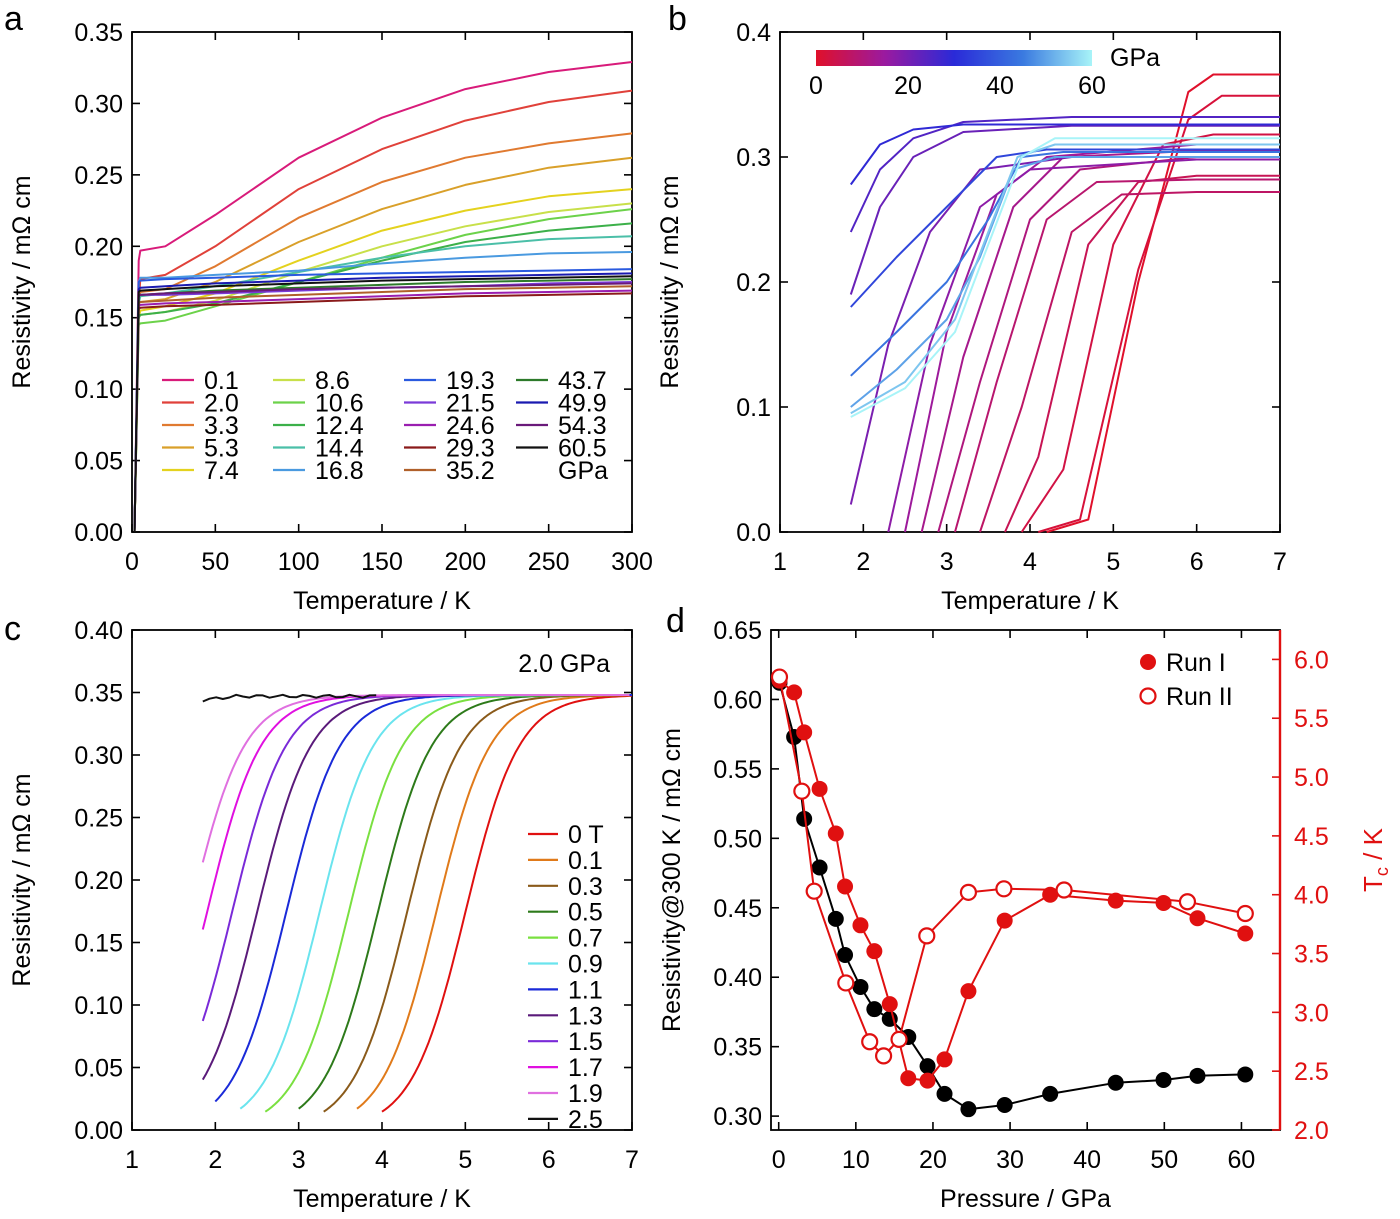 This screenshot has width=1400, height=1219. What do you see at coordinates (737, 770) in the screenshot?
I see `y-tick-label: 0.55` at bounding box center [737, 770].